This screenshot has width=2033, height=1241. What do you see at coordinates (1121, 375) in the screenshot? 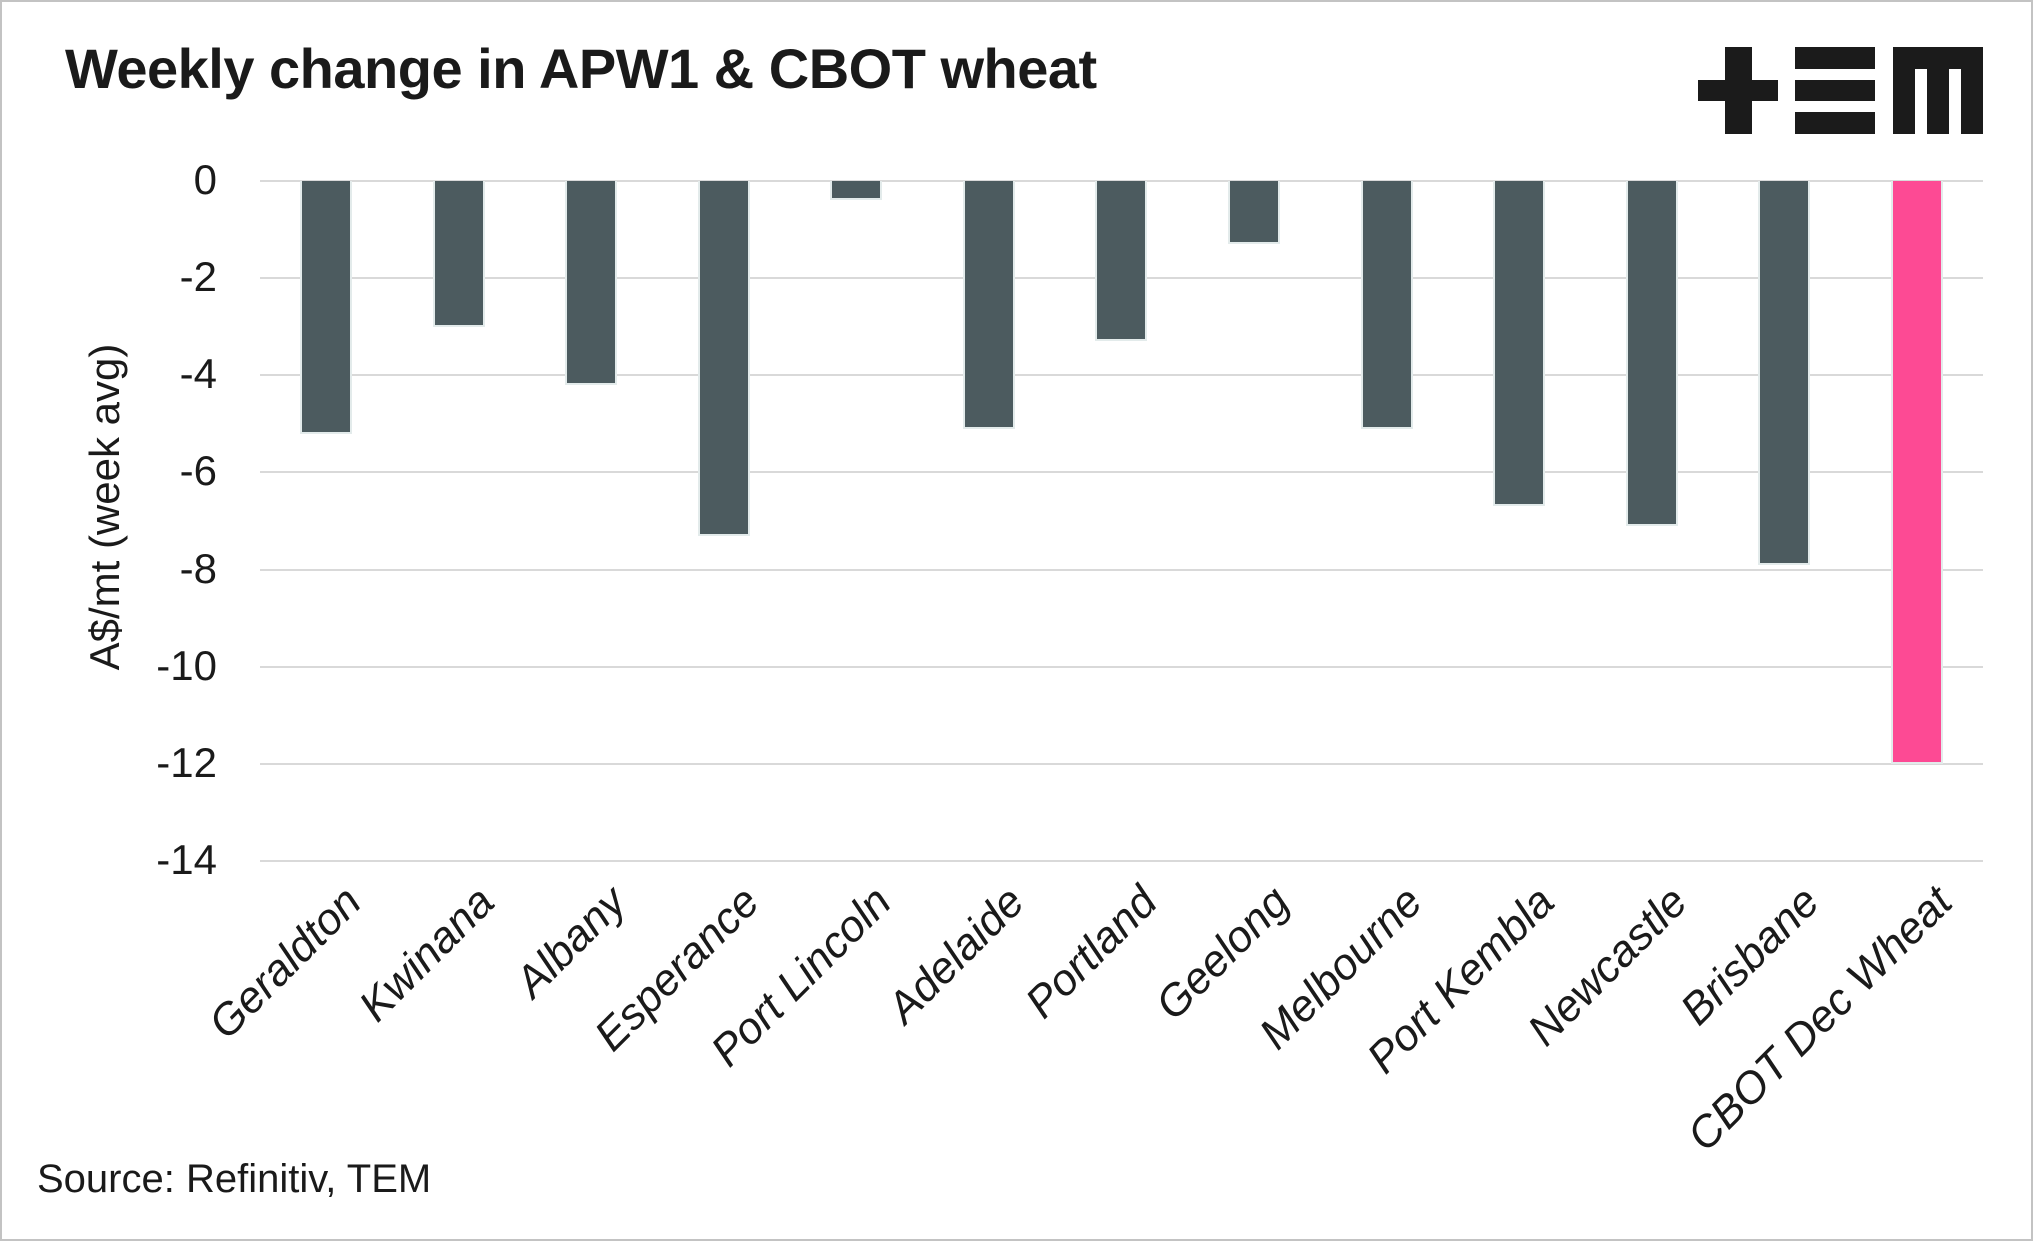
I see `gridline-y--4` at bounding box center [1121, 375].